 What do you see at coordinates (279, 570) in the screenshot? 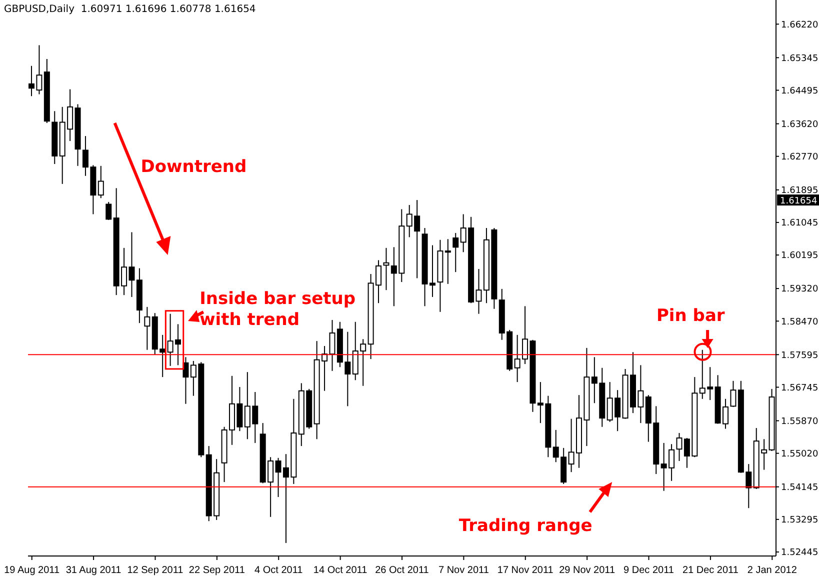
I see `x-tick-label: 4 Oct 2011` at bounding box center [279, 570].